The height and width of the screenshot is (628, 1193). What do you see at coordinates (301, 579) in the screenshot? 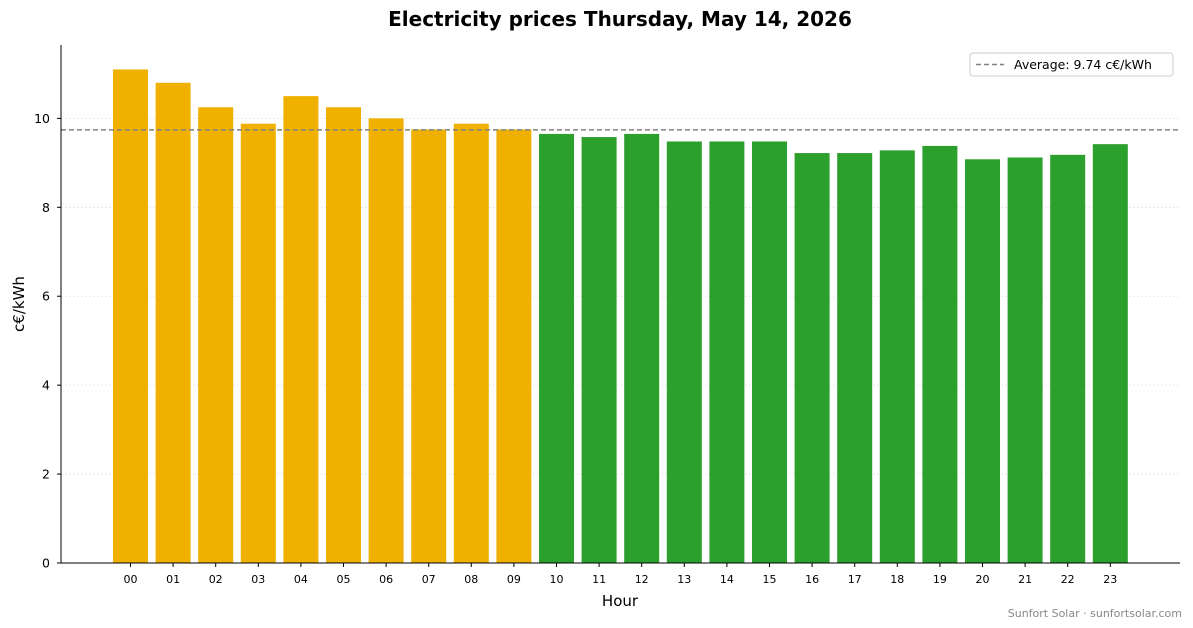
I see `x-tick-label-04: 04` at bounding box center [301, 579].